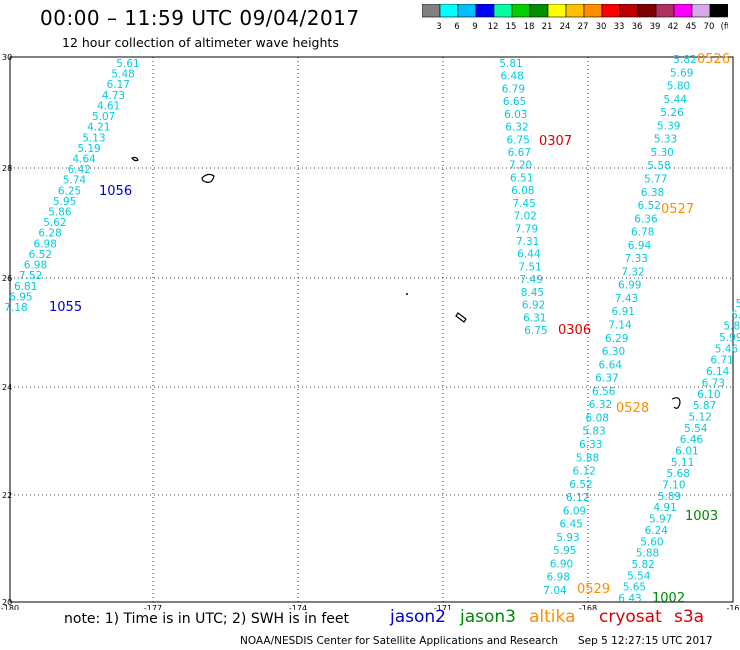  Describe the element at coordinates (606, 379) in the screenshot. I see `swh-value: 6.37` at that location.